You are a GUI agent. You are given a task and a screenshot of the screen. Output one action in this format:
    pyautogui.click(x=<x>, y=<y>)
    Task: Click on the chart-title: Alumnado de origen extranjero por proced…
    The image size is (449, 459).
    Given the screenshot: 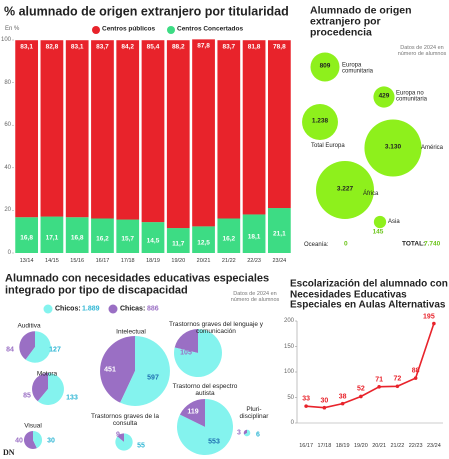 What is the action you would take?
    pyautogui.click(x=361, y=21)
    